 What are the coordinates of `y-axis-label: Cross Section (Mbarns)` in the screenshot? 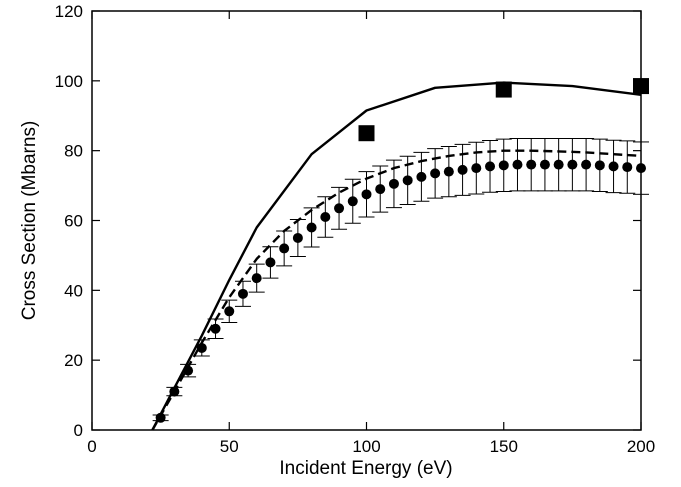 It's located at (29, 221).